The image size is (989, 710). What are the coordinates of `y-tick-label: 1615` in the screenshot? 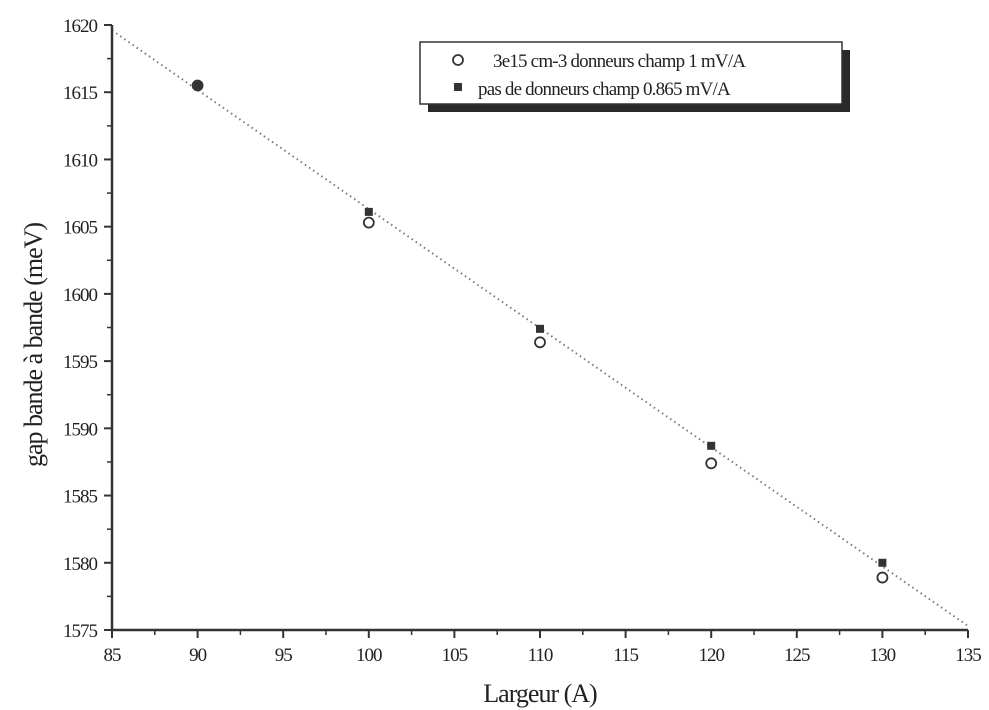 It's located at (80, 93).